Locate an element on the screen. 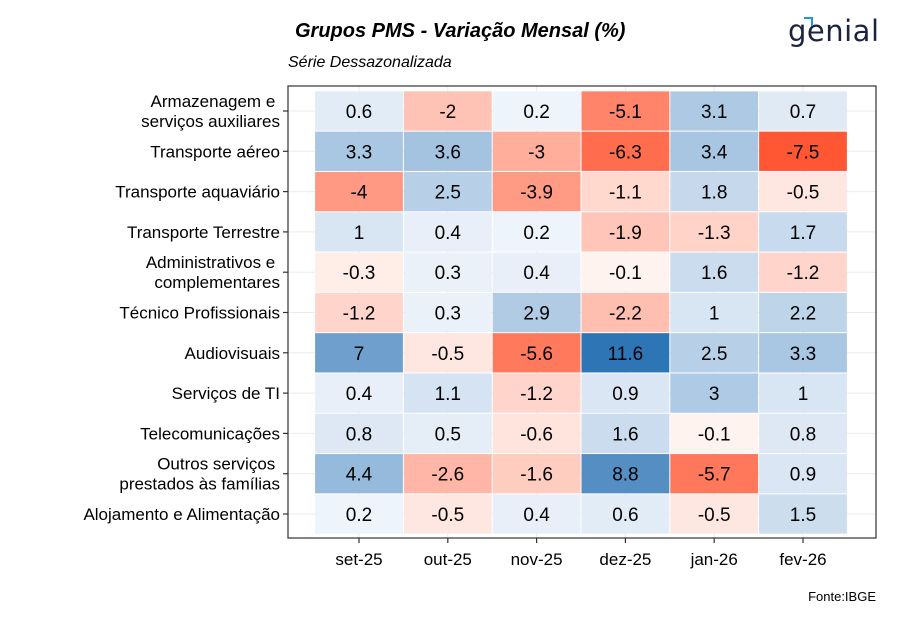 The image size is (900, 630). tile-value-label: -3.9 is located at coordinates (536, 193).